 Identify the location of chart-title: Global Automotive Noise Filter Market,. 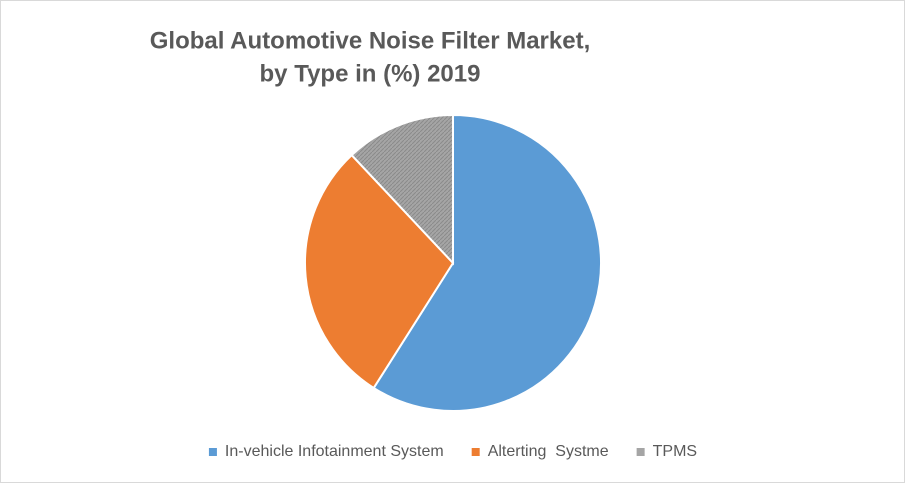
(370, 40).